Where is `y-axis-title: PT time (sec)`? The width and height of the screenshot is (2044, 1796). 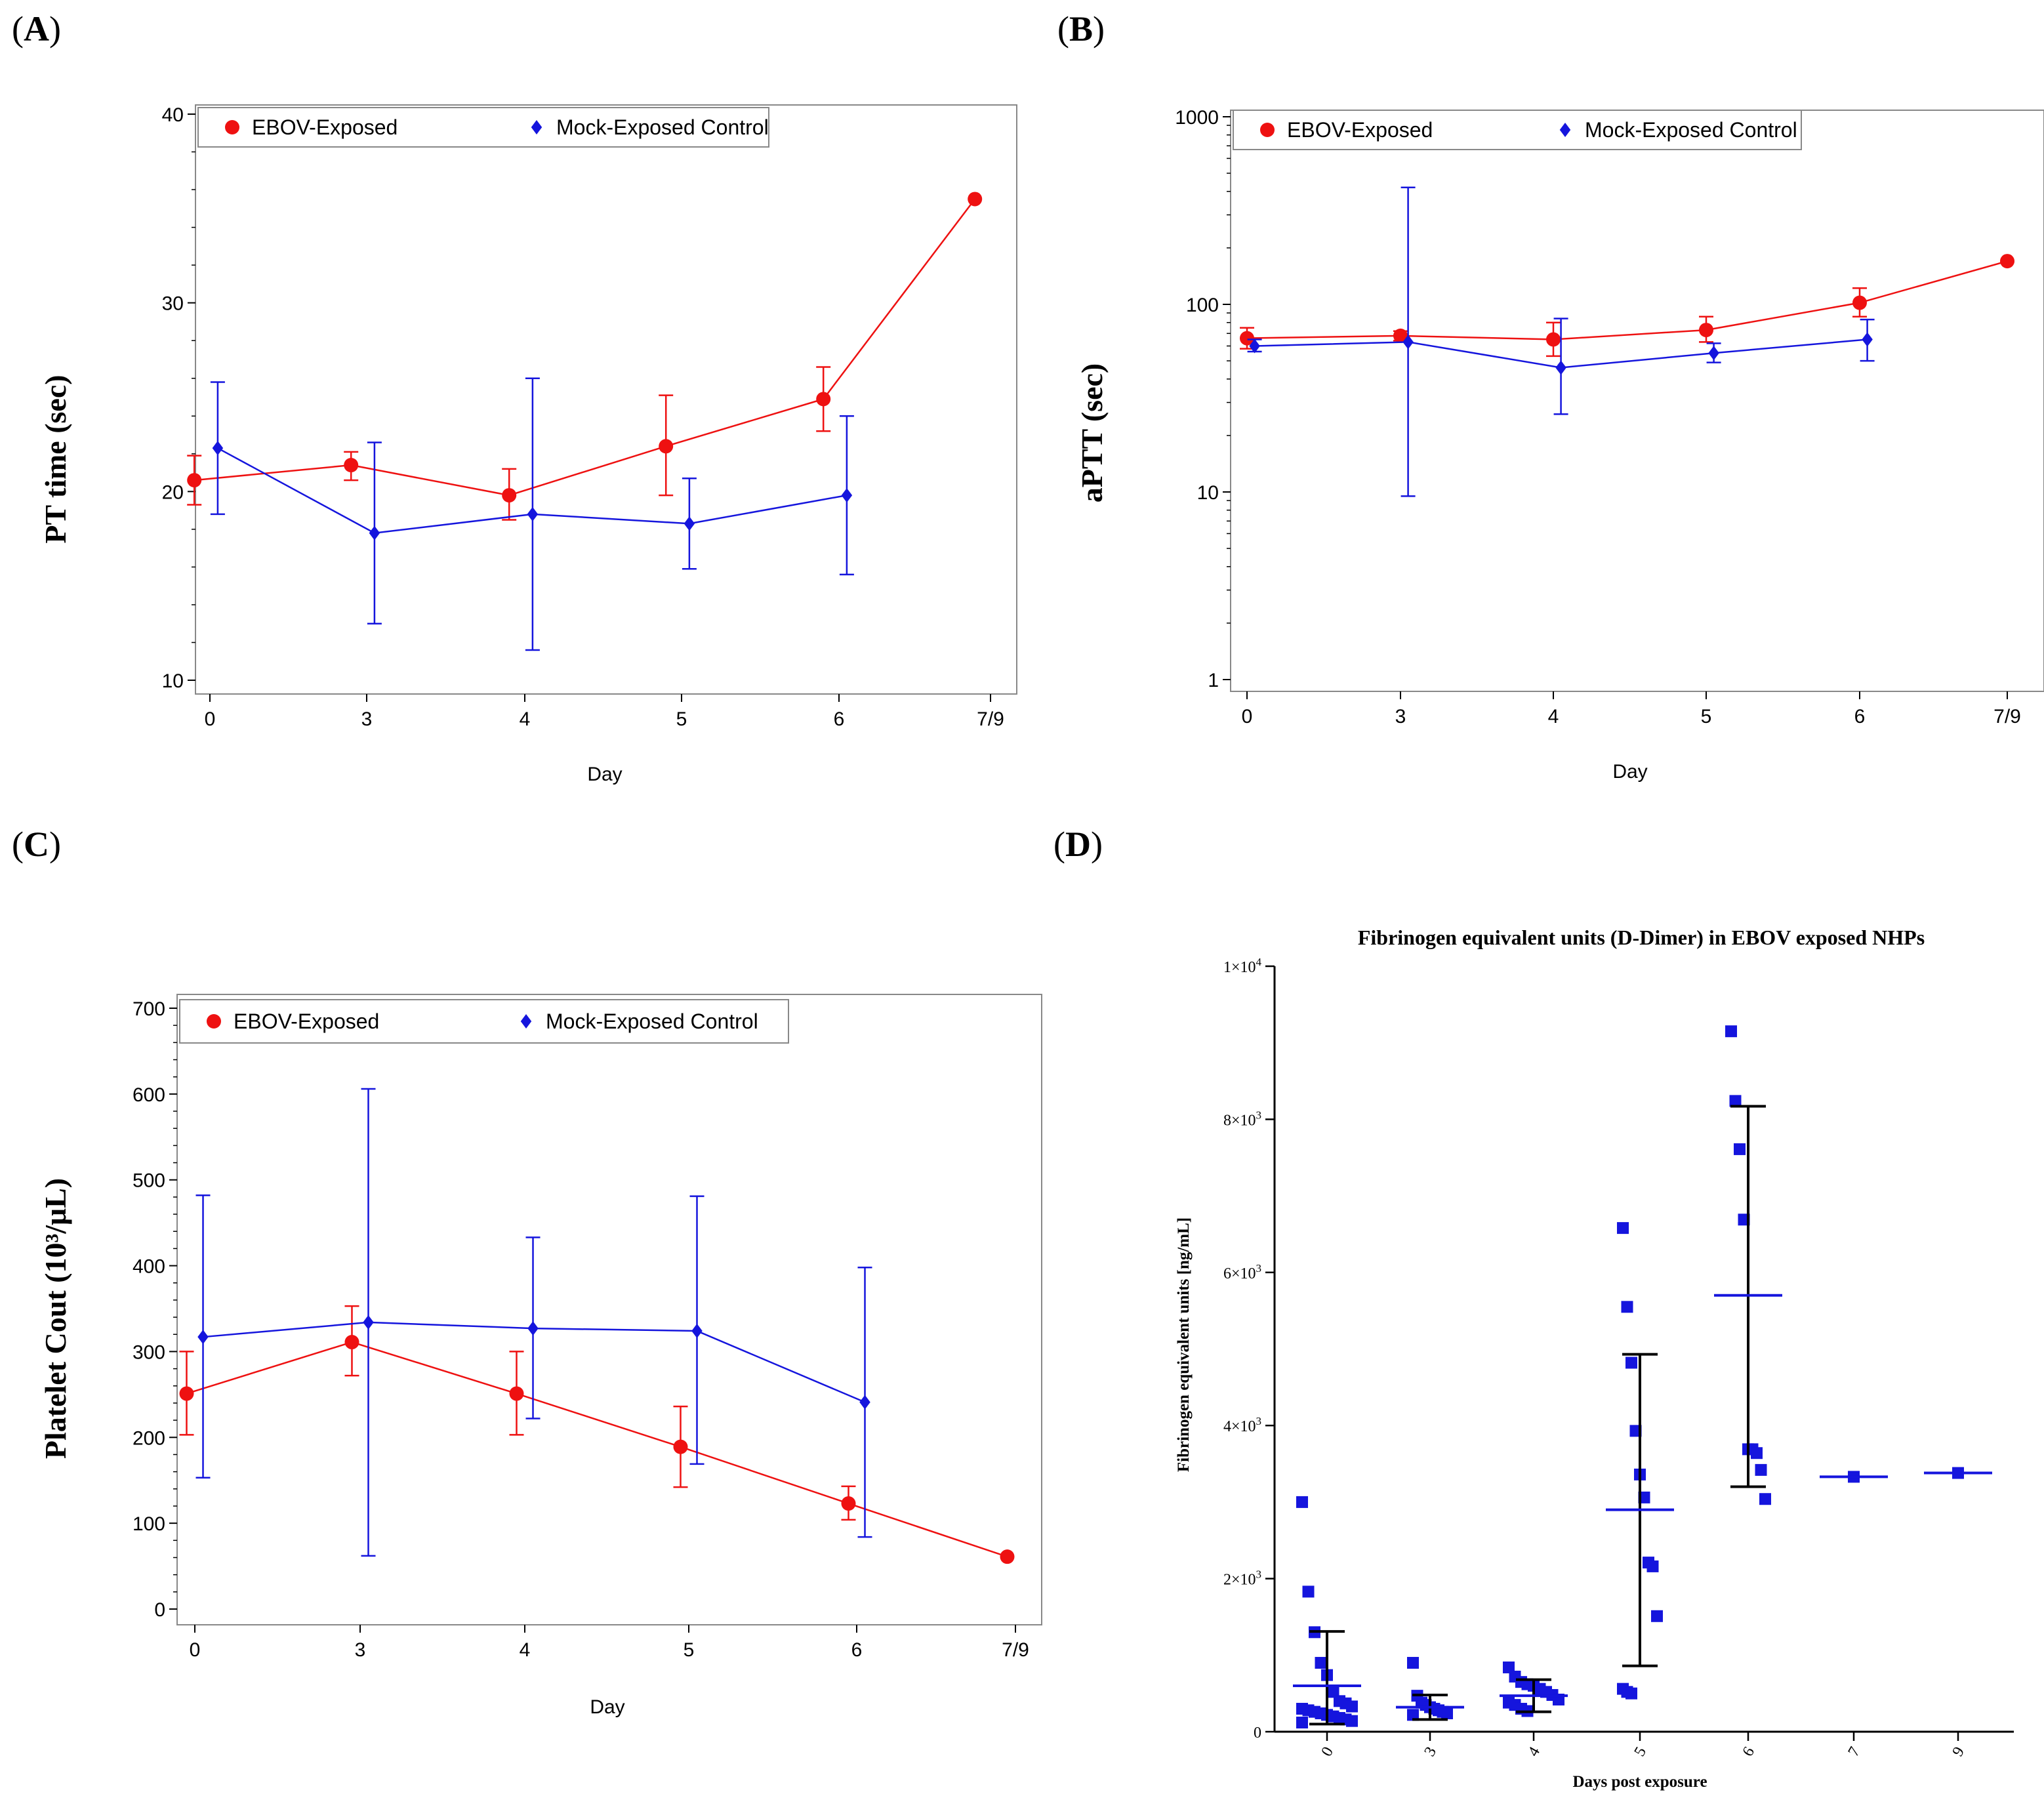 y-axis-title: PT time (sec) is located at coordinates (55, 459).